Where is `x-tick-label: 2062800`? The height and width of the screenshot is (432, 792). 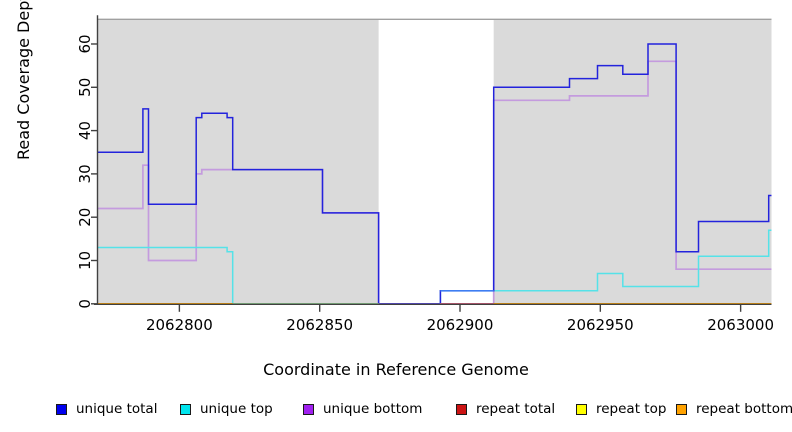
x-tick-label: 2062800 is located at coordinates (179, 325).